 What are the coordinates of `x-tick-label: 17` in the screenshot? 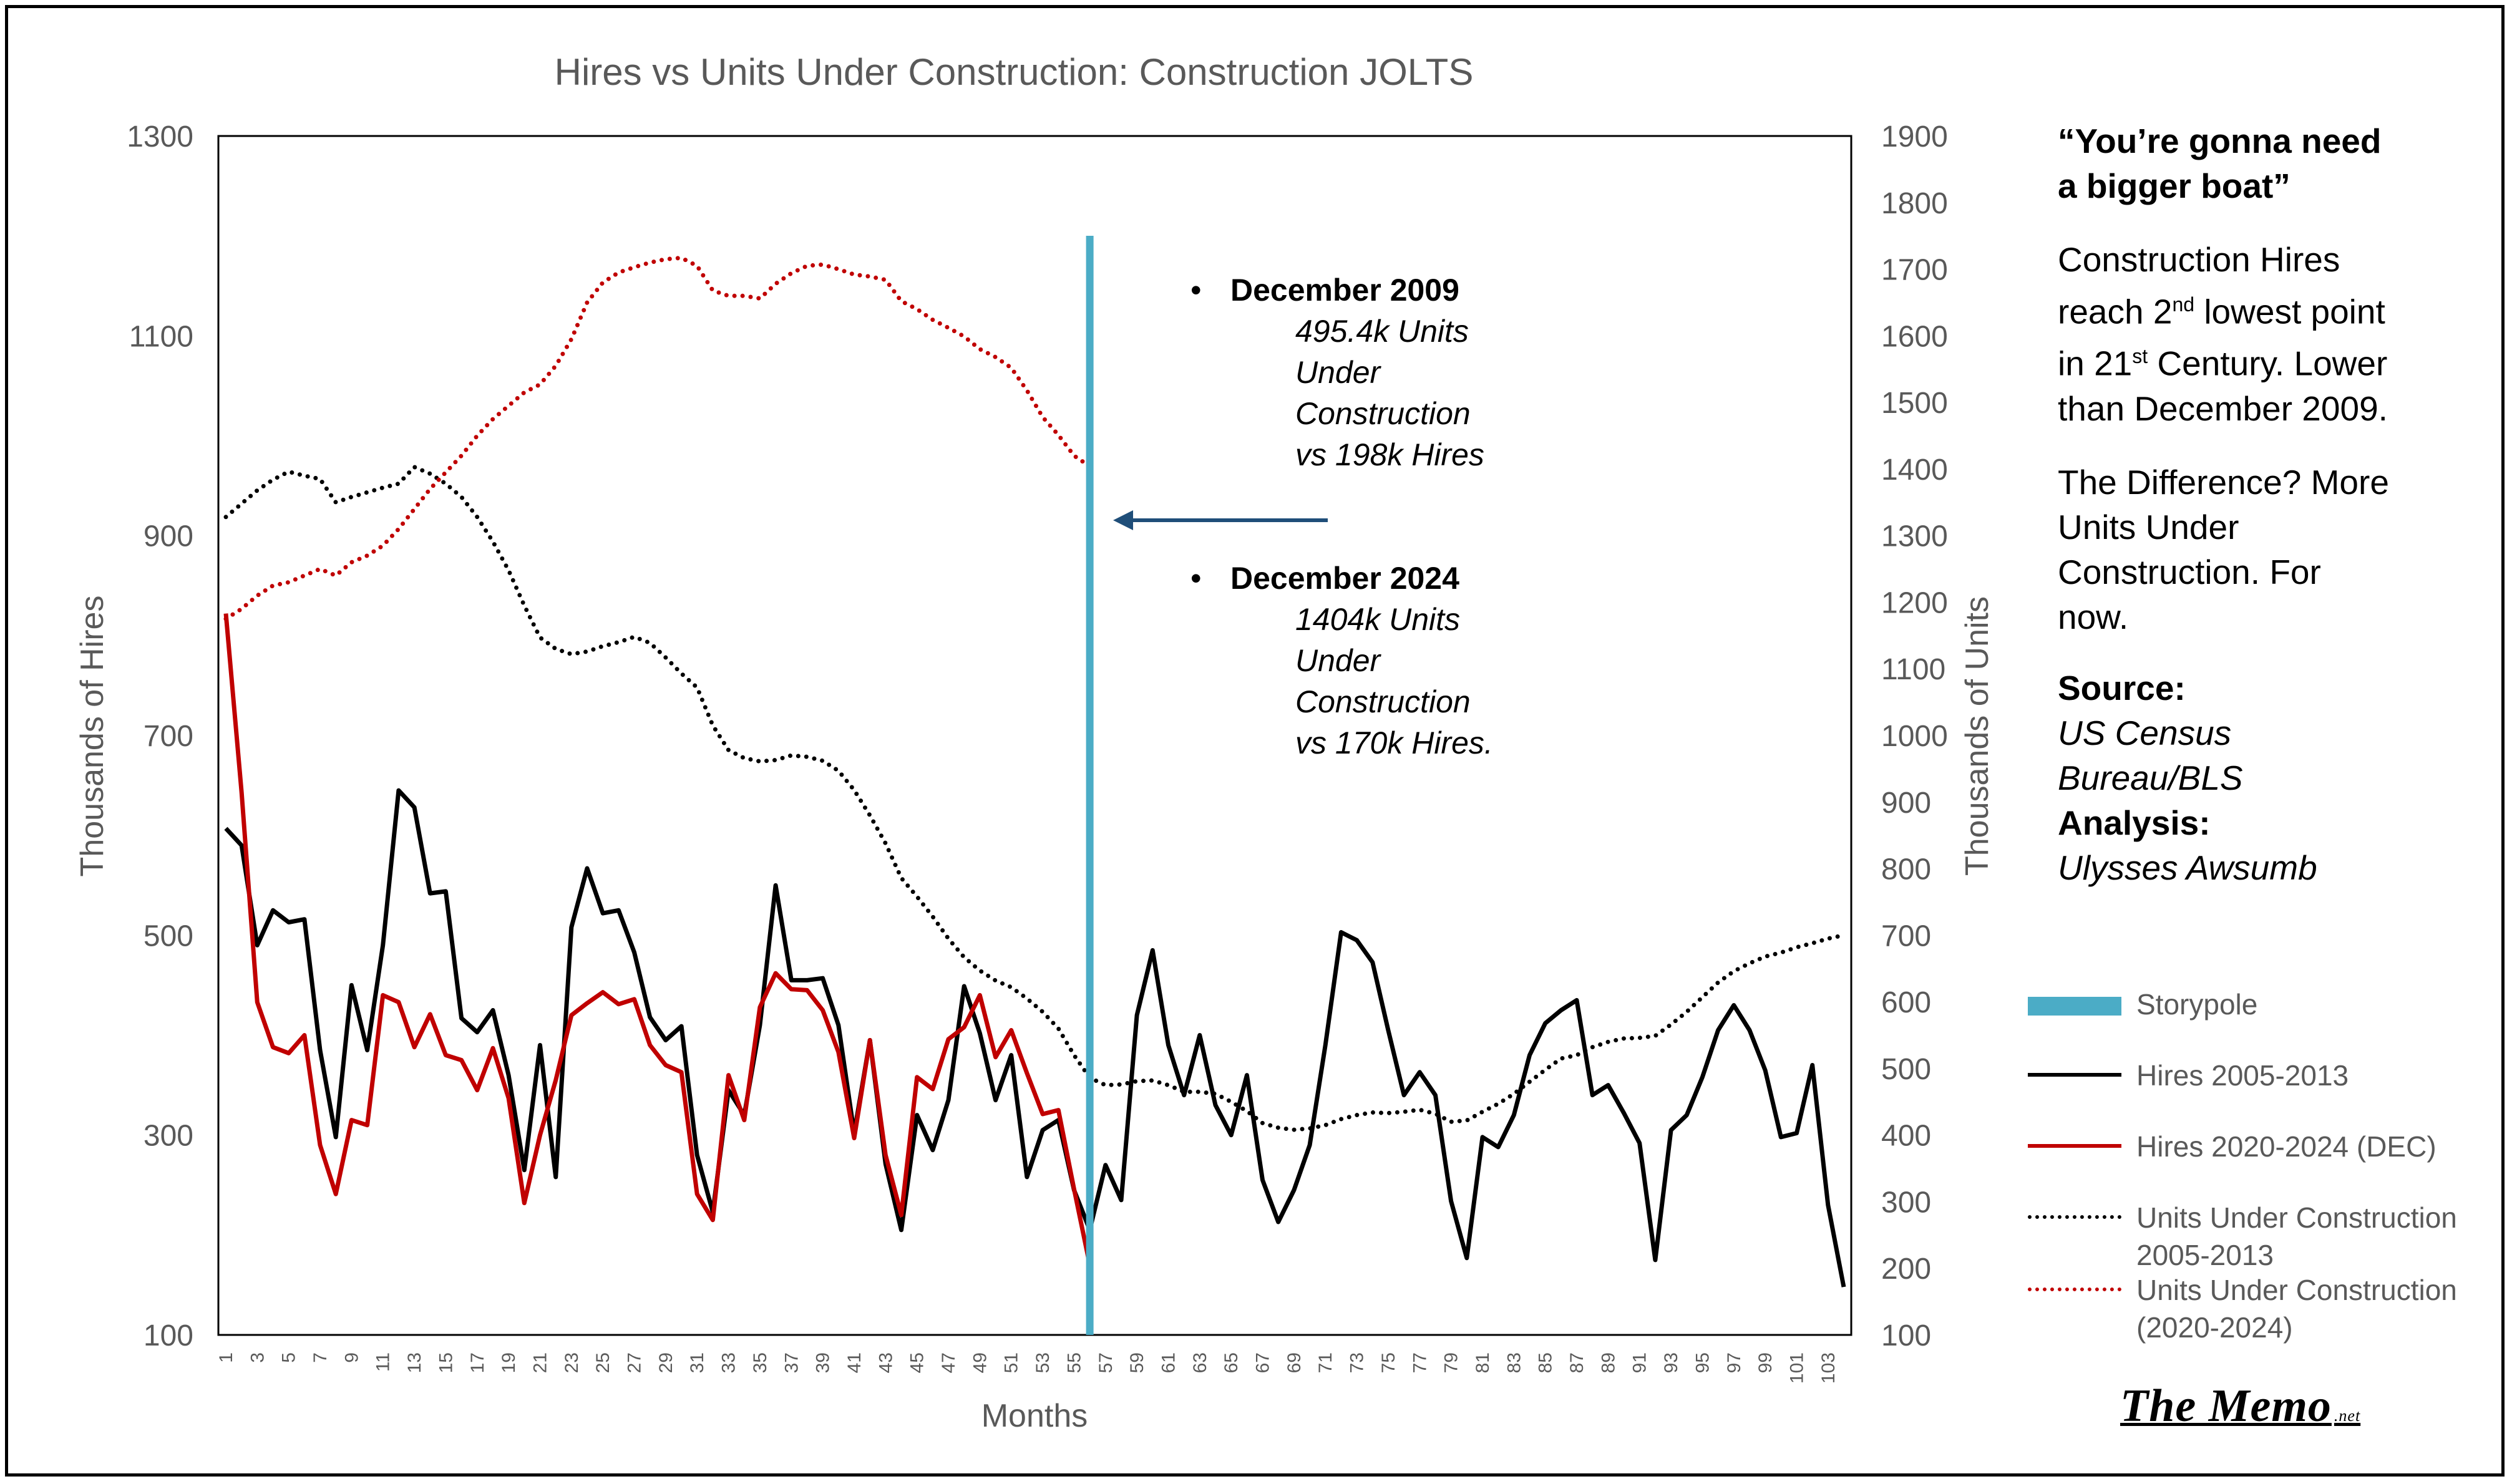 It's located at (477, 1362).